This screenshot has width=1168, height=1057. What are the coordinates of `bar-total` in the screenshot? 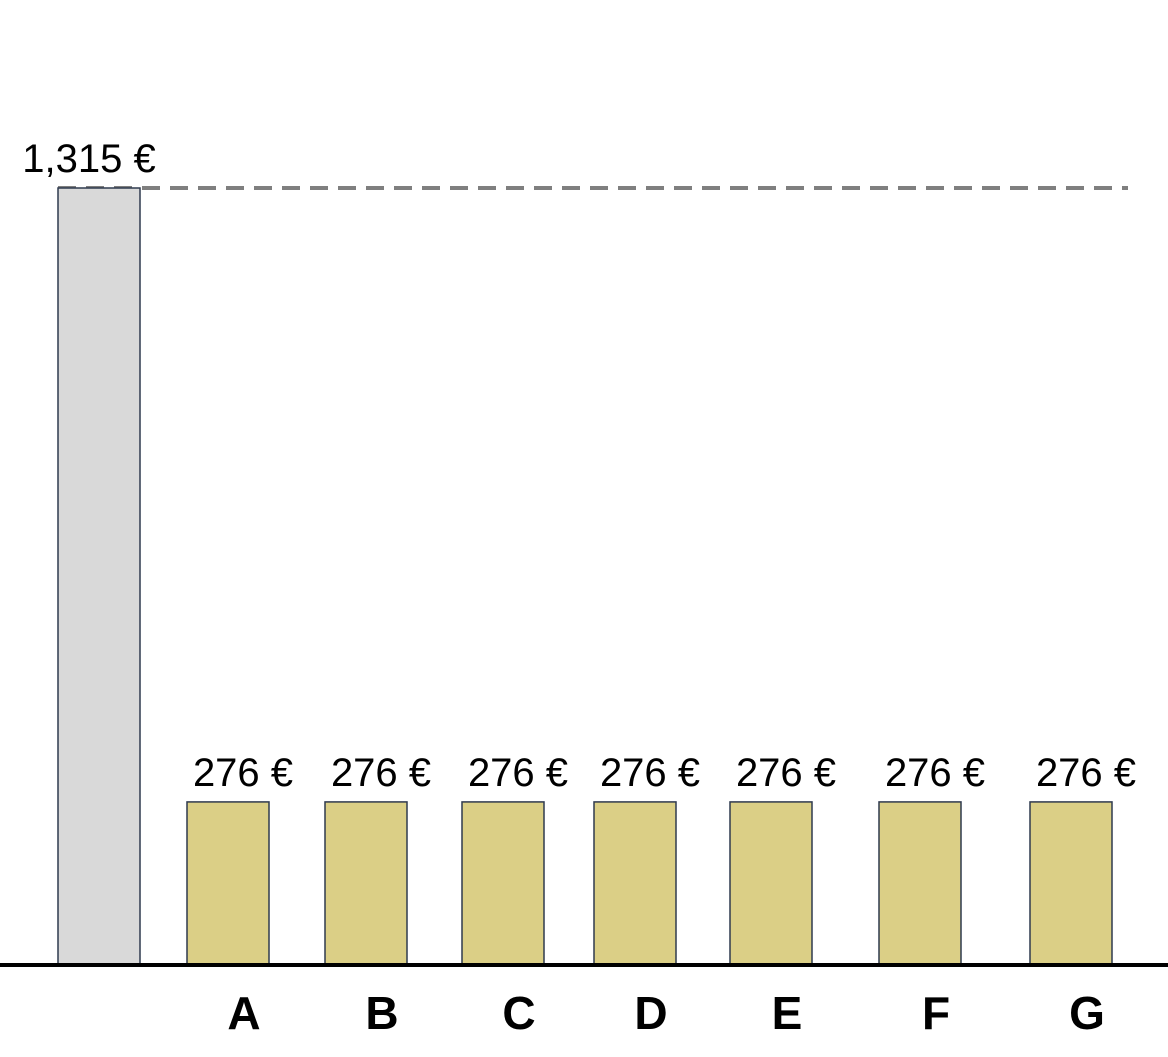 It's located at (99, 576).